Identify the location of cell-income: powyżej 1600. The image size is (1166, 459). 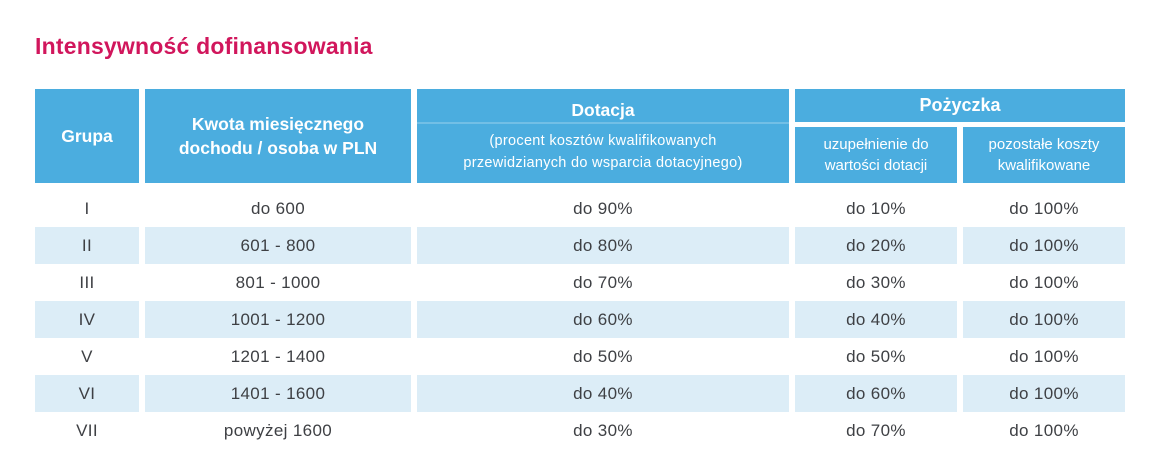
(278, 430).